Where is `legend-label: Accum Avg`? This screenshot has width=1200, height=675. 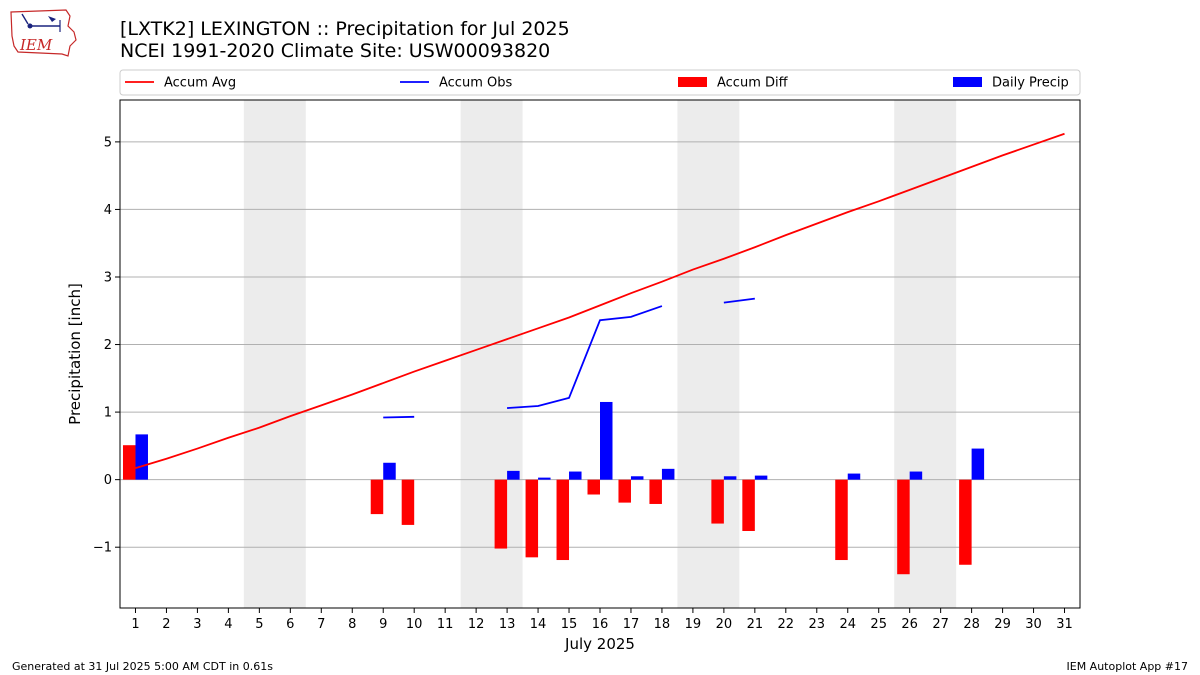 legend-label: Accum Avg is located at coordinates (200, 83).